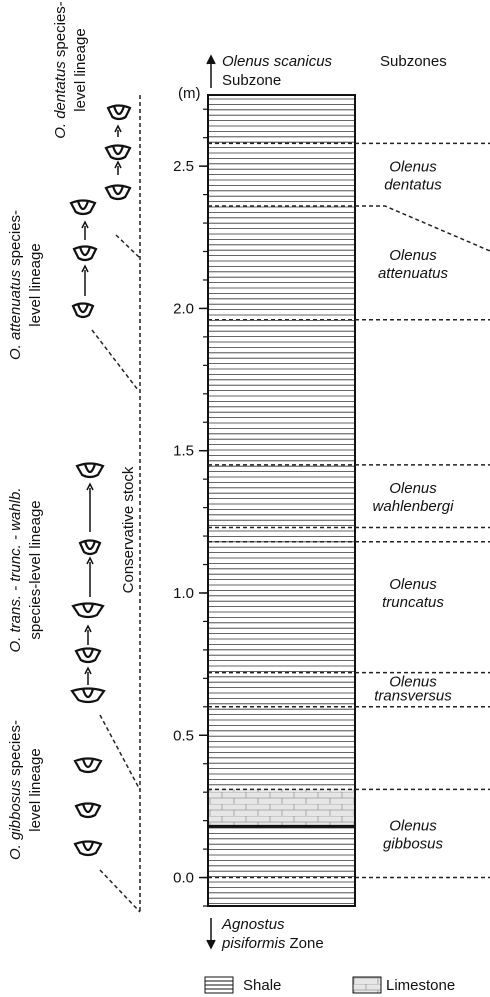 The width and height of the screenshot is (490, 997). What do you see at coordinates (183, 735) in the screenshot?
I see `tick-label: 0.5` at bounding box center [183, 735].